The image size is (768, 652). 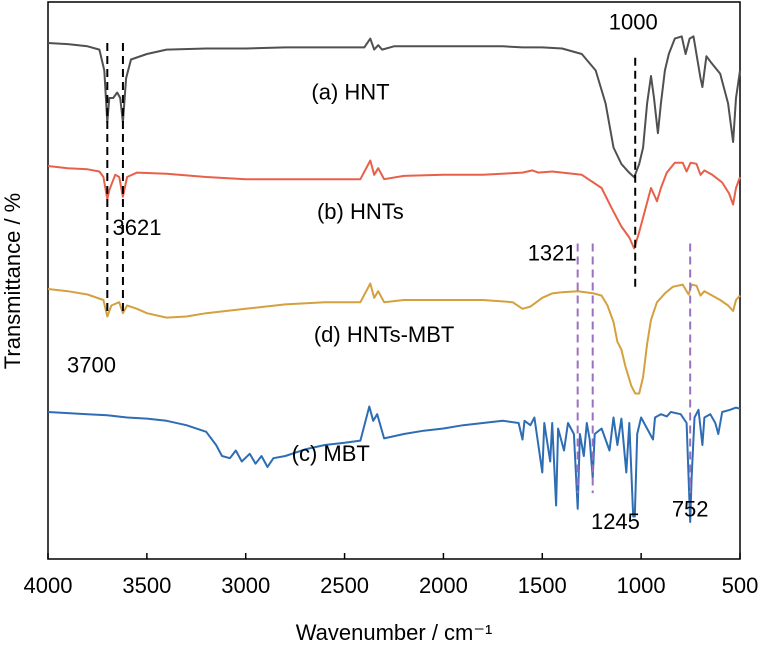 I want to click on x-tick-label-2: 3000, so click(x=245, y=585).